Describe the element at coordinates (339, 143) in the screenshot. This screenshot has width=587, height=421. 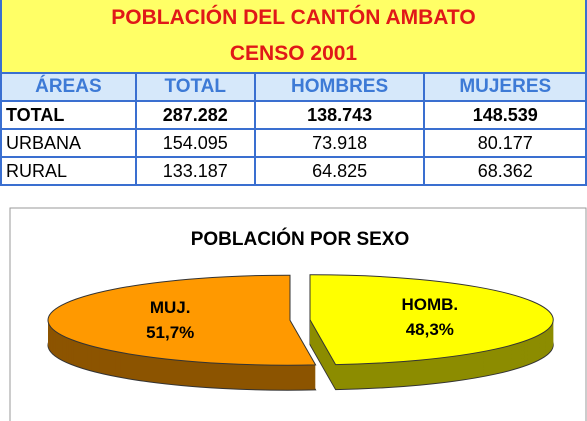
I see `cell: 73.918` at that location.